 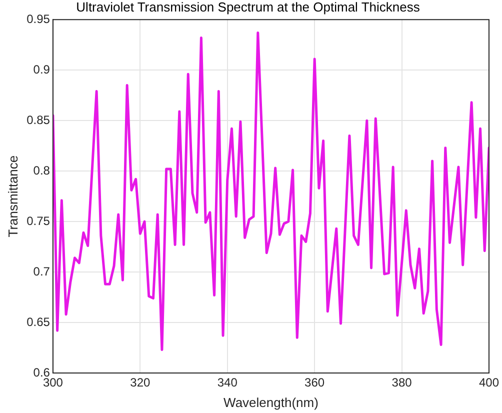 I want to click on x-axis-title: Wavelength(nm), so click(x=271, y=402).